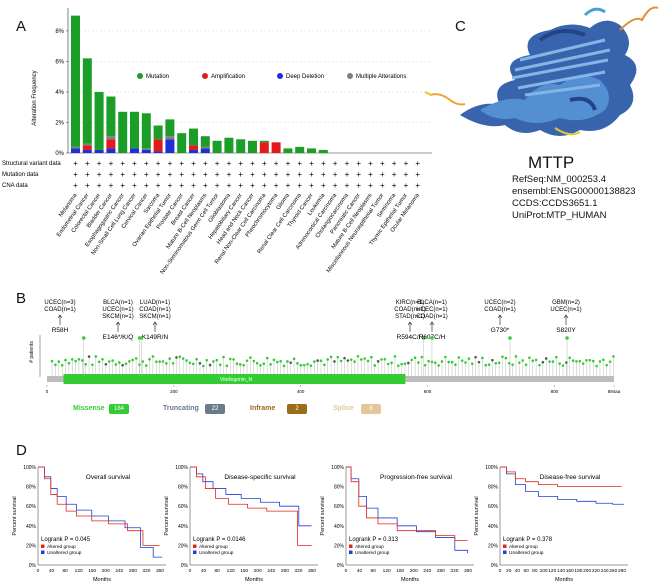 The width and height of the screenshot is (661, 586). Describe the element at coordinates (614, 391) in the screenshot. I see `axis-tick-label: 894aa` at that location.